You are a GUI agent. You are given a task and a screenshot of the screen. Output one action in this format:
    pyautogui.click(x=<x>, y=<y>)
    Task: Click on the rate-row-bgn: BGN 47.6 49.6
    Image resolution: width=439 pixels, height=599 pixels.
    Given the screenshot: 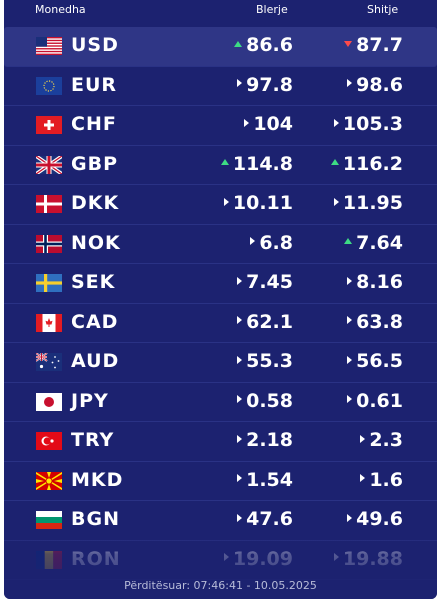 What is the action you would take?
    pyautogui.click(x=220, y=521)
    